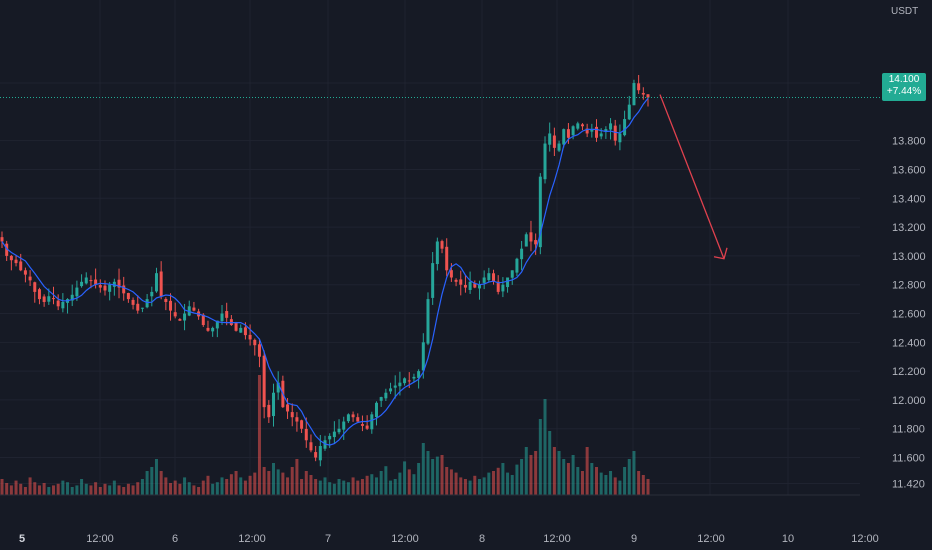  I want to click on price-tick-label: 12.400, so click(909, 343).